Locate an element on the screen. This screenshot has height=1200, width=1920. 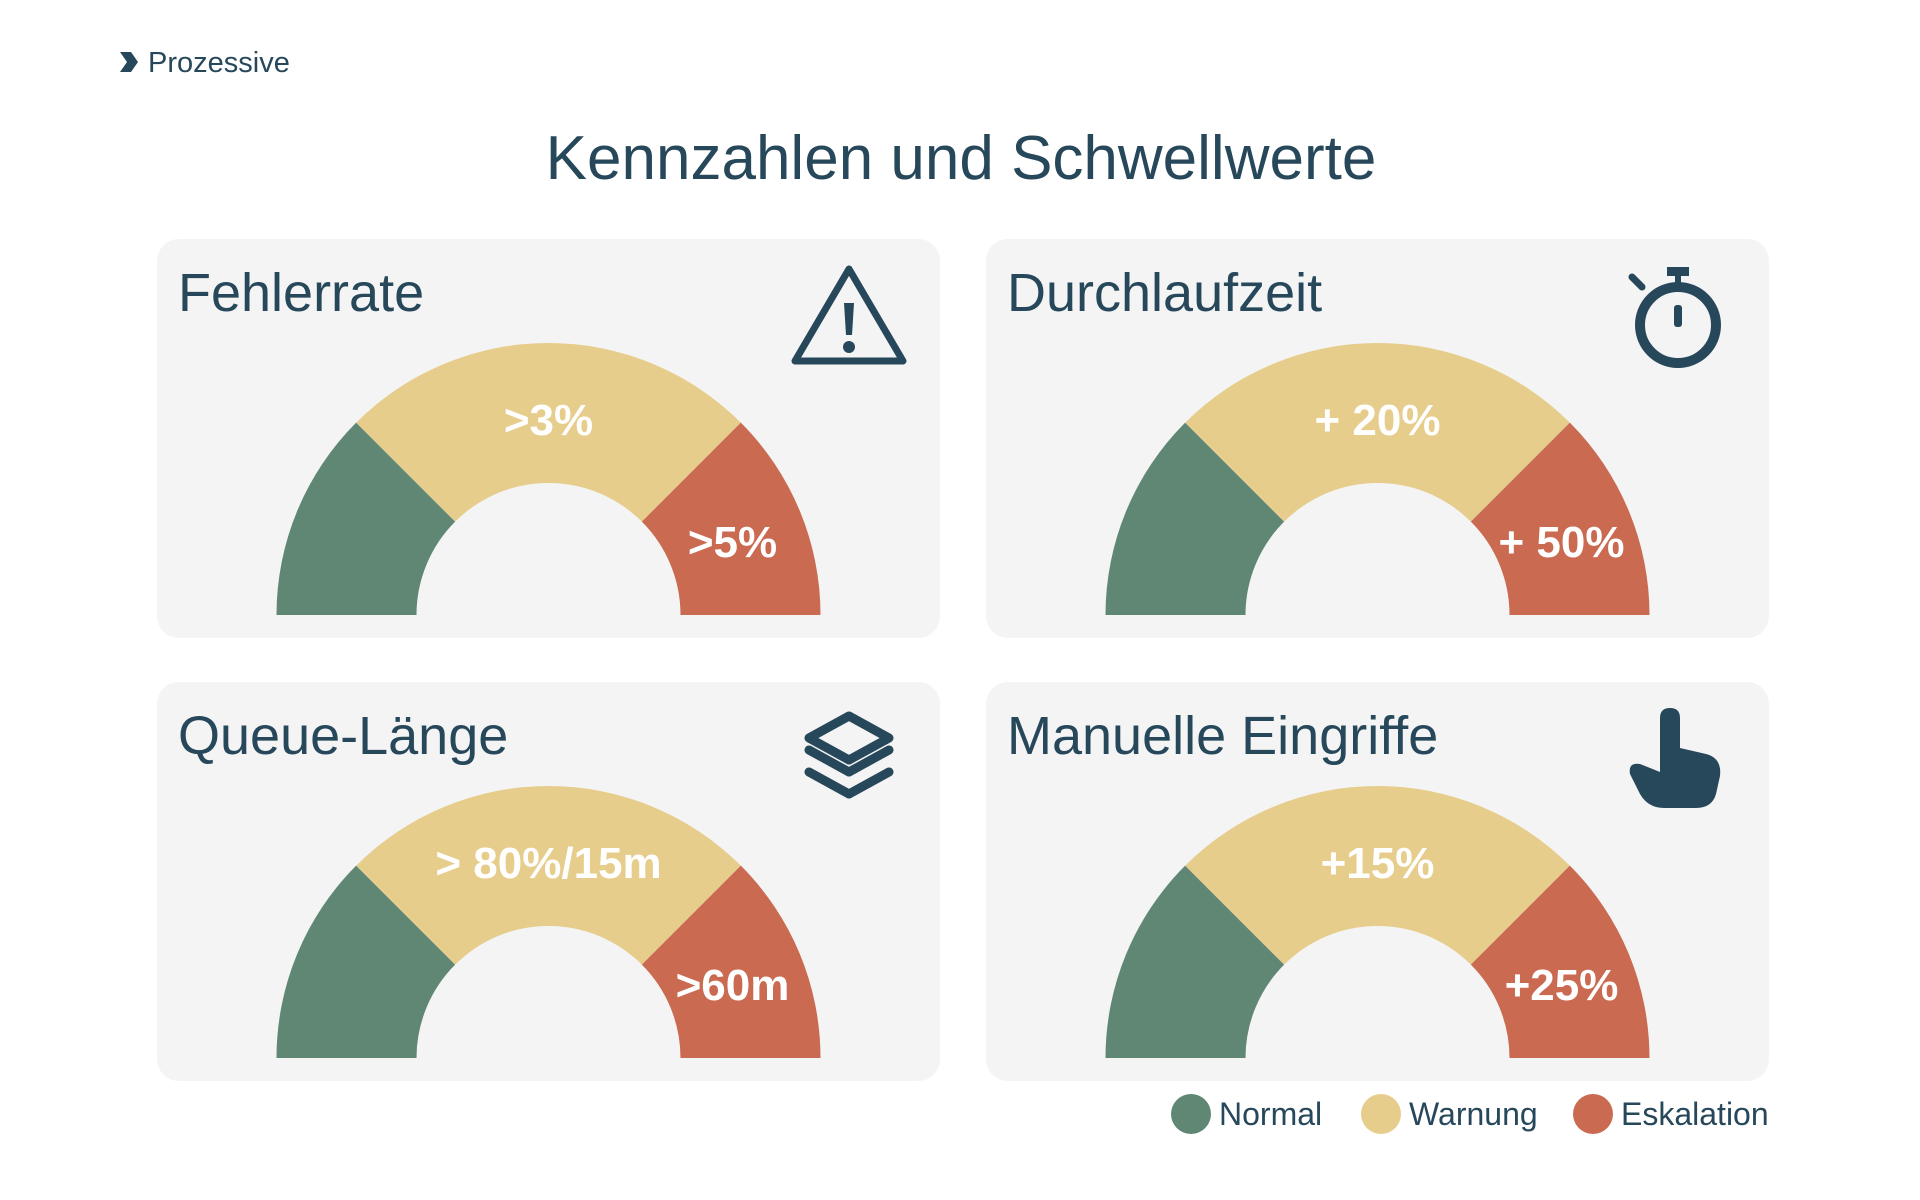
legend-item: Warnung is located at coordinates (1449, 1114).